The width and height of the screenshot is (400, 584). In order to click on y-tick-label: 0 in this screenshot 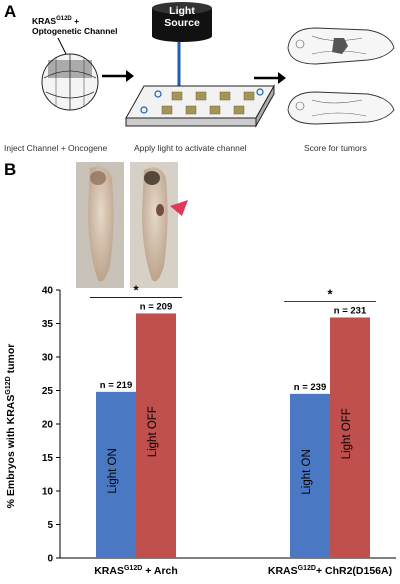, I will do `click(50, 559)`.